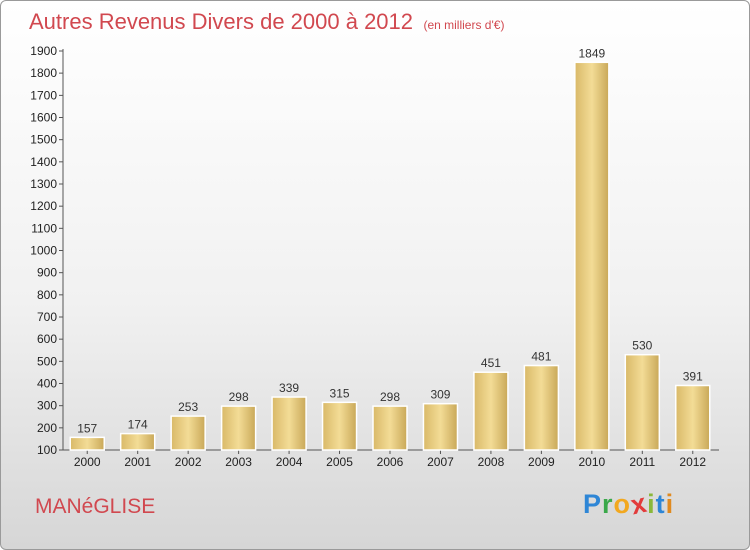  I want to click on bar-value-label: 309, so click(440, 395).